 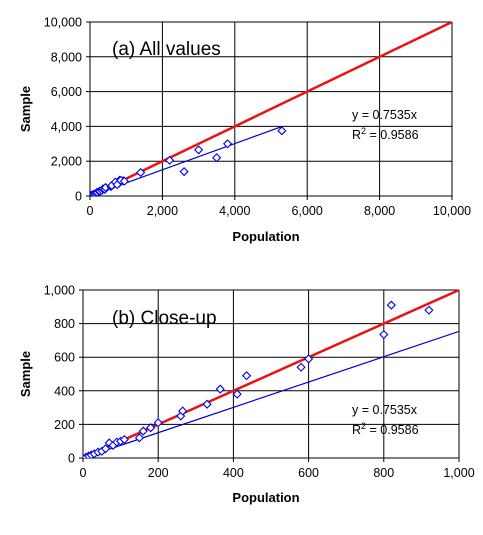 What do you see at coordinates (383, 473) in the screenshot?
I see `x-tick-label: 800` at bounding box center [383, 473].